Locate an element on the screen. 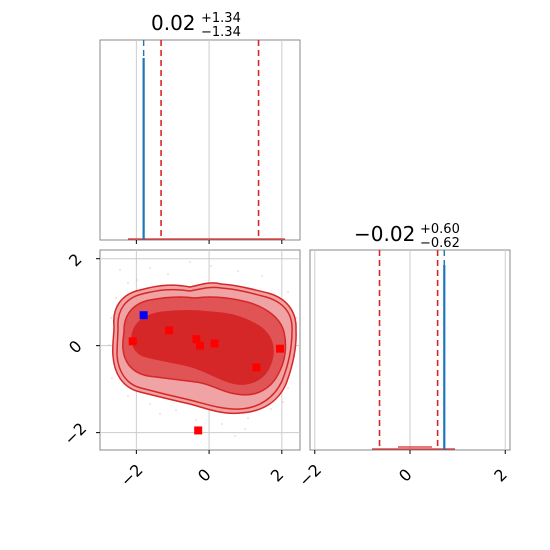 The width and height of the screenshot is (550, 550). joint-ytick-label: −2 is located at coordinates (75, 434).